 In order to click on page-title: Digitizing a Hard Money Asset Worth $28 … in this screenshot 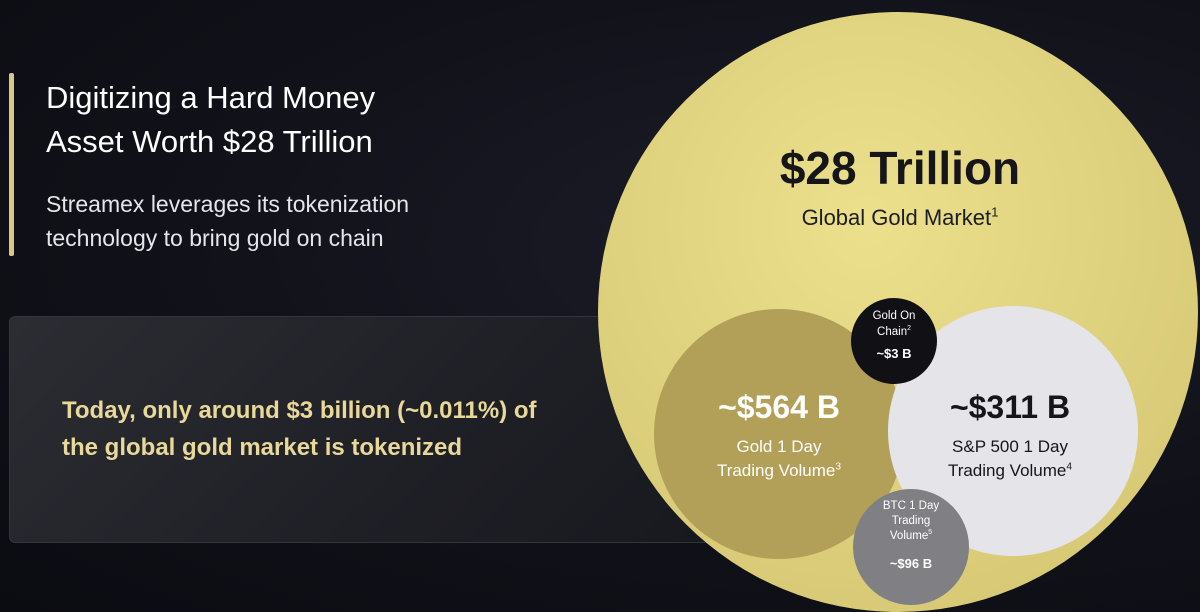, I will do `click(210, 120)`.